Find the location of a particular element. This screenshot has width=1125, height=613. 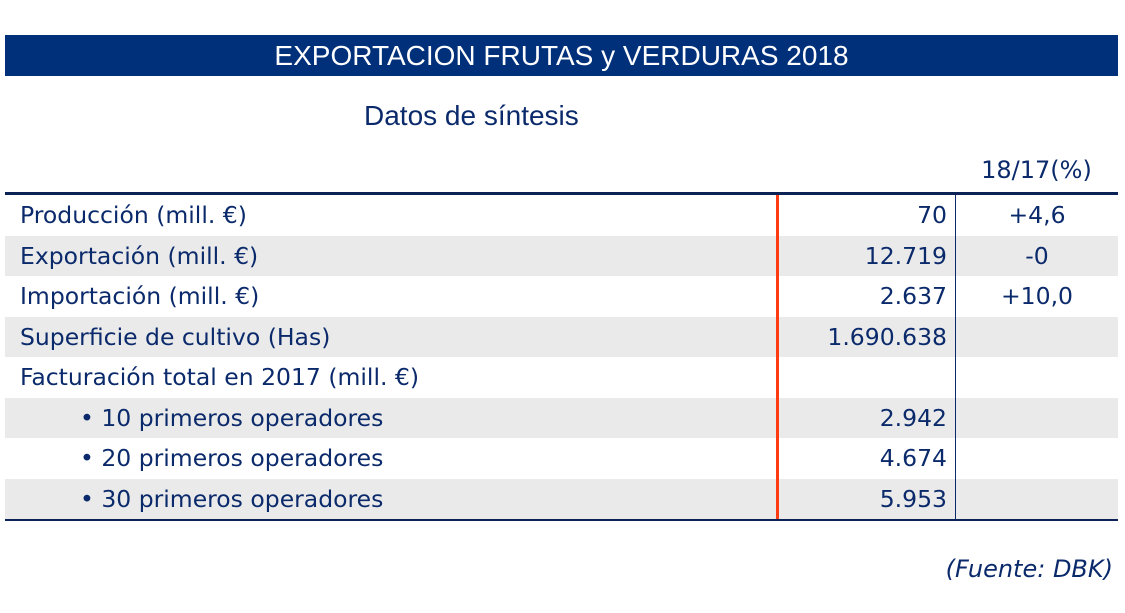

row-label: • 10 primeros operadores is located at coordinates (232, 417).